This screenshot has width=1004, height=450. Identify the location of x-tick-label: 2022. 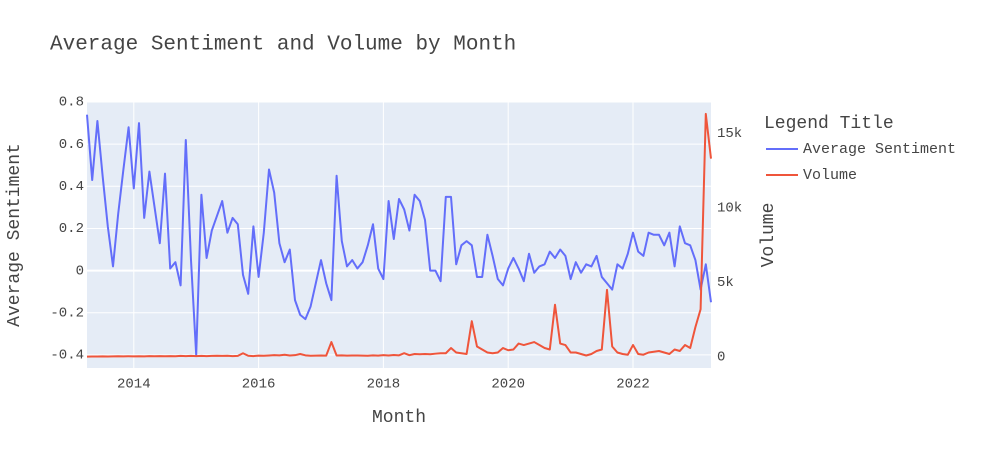
(633, 385).